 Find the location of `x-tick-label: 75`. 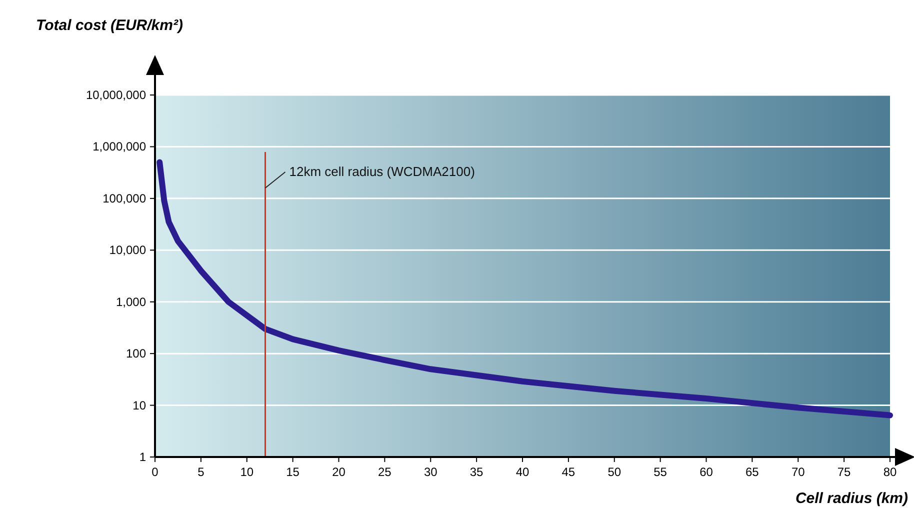

x-tick-label: 75 is located at coordinates (844, 472).